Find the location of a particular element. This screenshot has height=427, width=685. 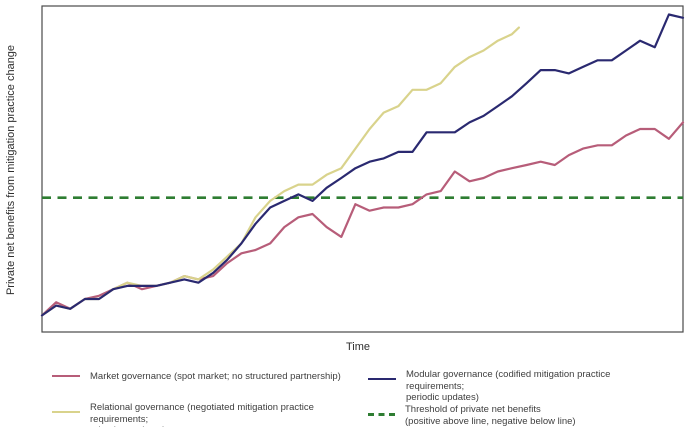

x-axis-label: Time is located at coordinates (358, 347).